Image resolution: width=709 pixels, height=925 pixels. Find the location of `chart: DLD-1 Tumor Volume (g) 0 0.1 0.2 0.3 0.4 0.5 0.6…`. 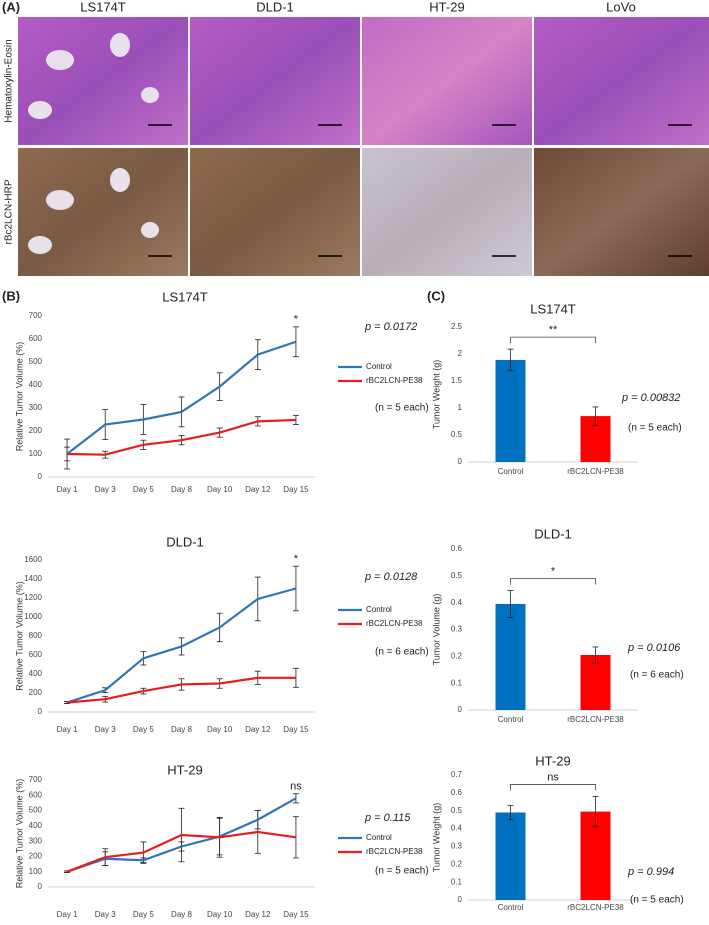

chart: DLD-1 Tumor Volume (g) 0 0.1 0.2 0.3 0.4 0.5 0.6… is located at coordinates (557, 625).